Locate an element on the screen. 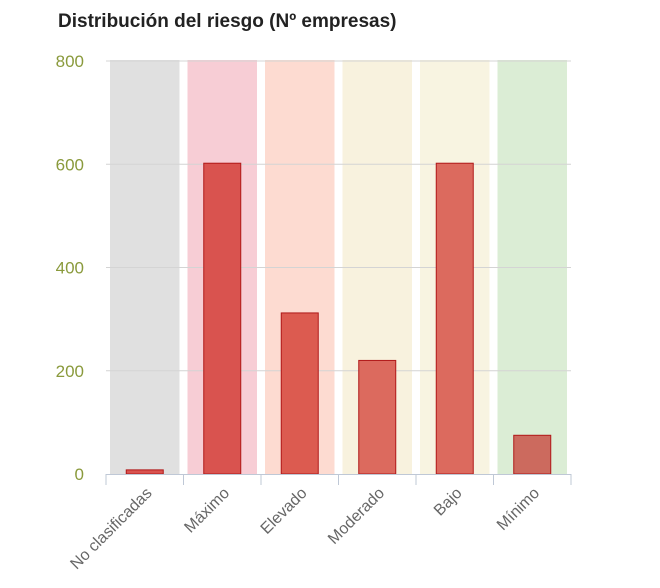 Image resolution: width=660 pixels, height=588 pixels. x-tick-label: No clasificadas is located at coordinates (111, 529).